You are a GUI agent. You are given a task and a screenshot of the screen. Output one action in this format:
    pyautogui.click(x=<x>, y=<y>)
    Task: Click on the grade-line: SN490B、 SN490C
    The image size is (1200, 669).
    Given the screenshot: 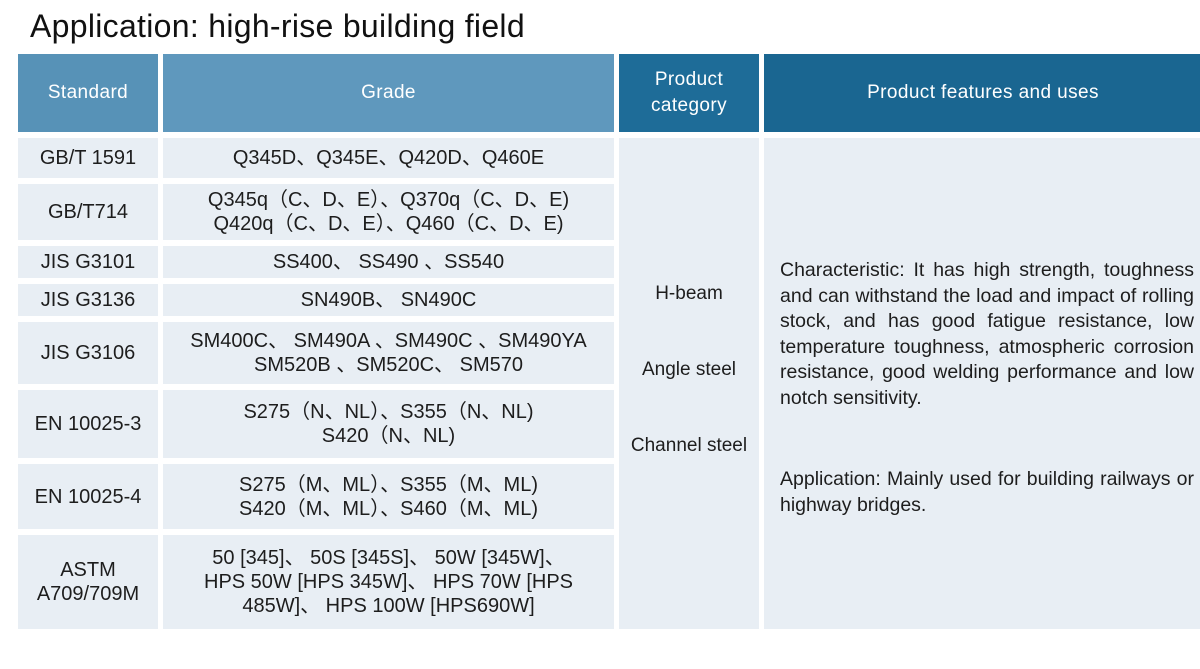 What is the action you would take?
    pyautogui.click(x=388, y=300)
    